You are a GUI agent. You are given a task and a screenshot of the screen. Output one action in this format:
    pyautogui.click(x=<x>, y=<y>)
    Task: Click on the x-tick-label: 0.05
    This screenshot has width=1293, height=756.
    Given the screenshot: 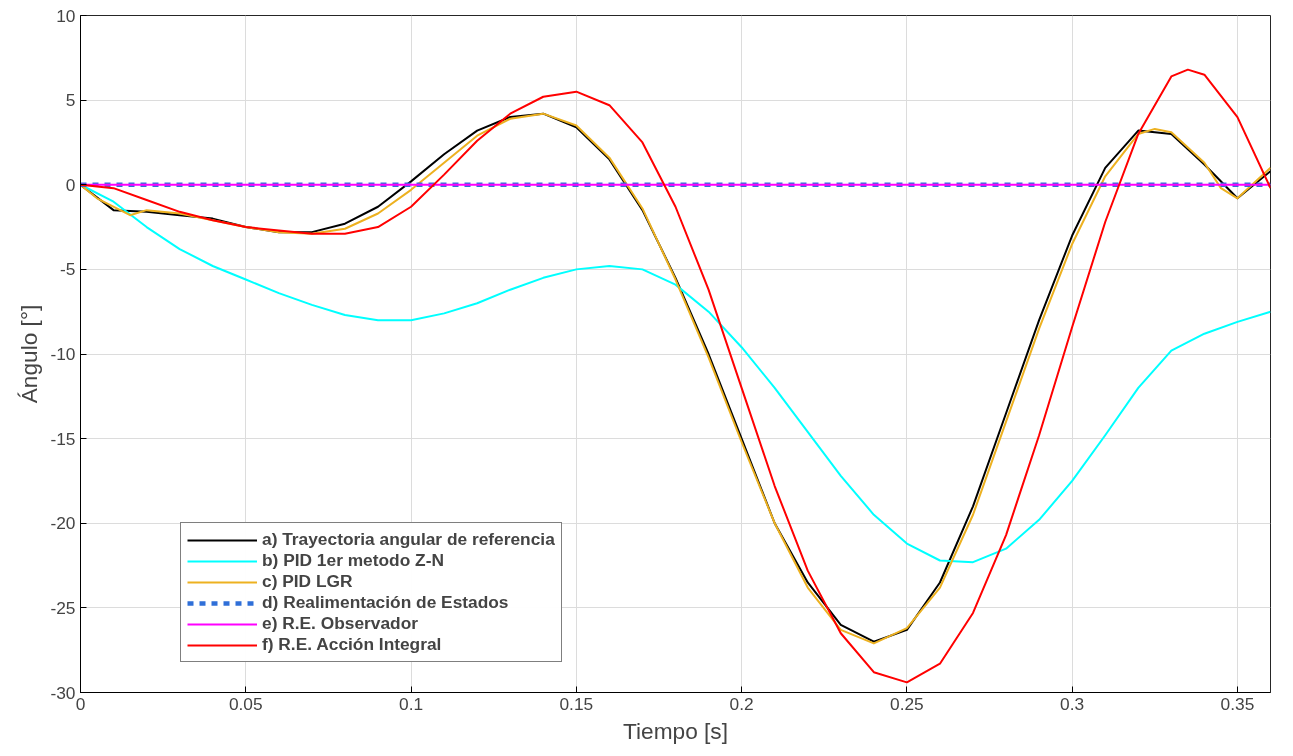 What is the action you would take?
    pyautogui.click(x=245, y=703)
    